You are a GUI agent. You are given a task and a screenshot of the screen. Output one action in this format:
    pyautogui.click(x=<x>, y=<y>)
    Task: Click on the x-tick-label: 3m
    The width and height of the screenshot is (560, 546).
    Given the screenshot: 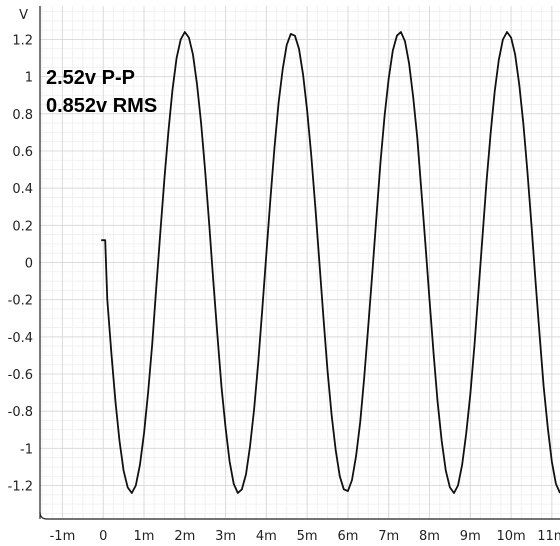 What is the action you would take?
    pyautogui.click(x=225, y=536)
    